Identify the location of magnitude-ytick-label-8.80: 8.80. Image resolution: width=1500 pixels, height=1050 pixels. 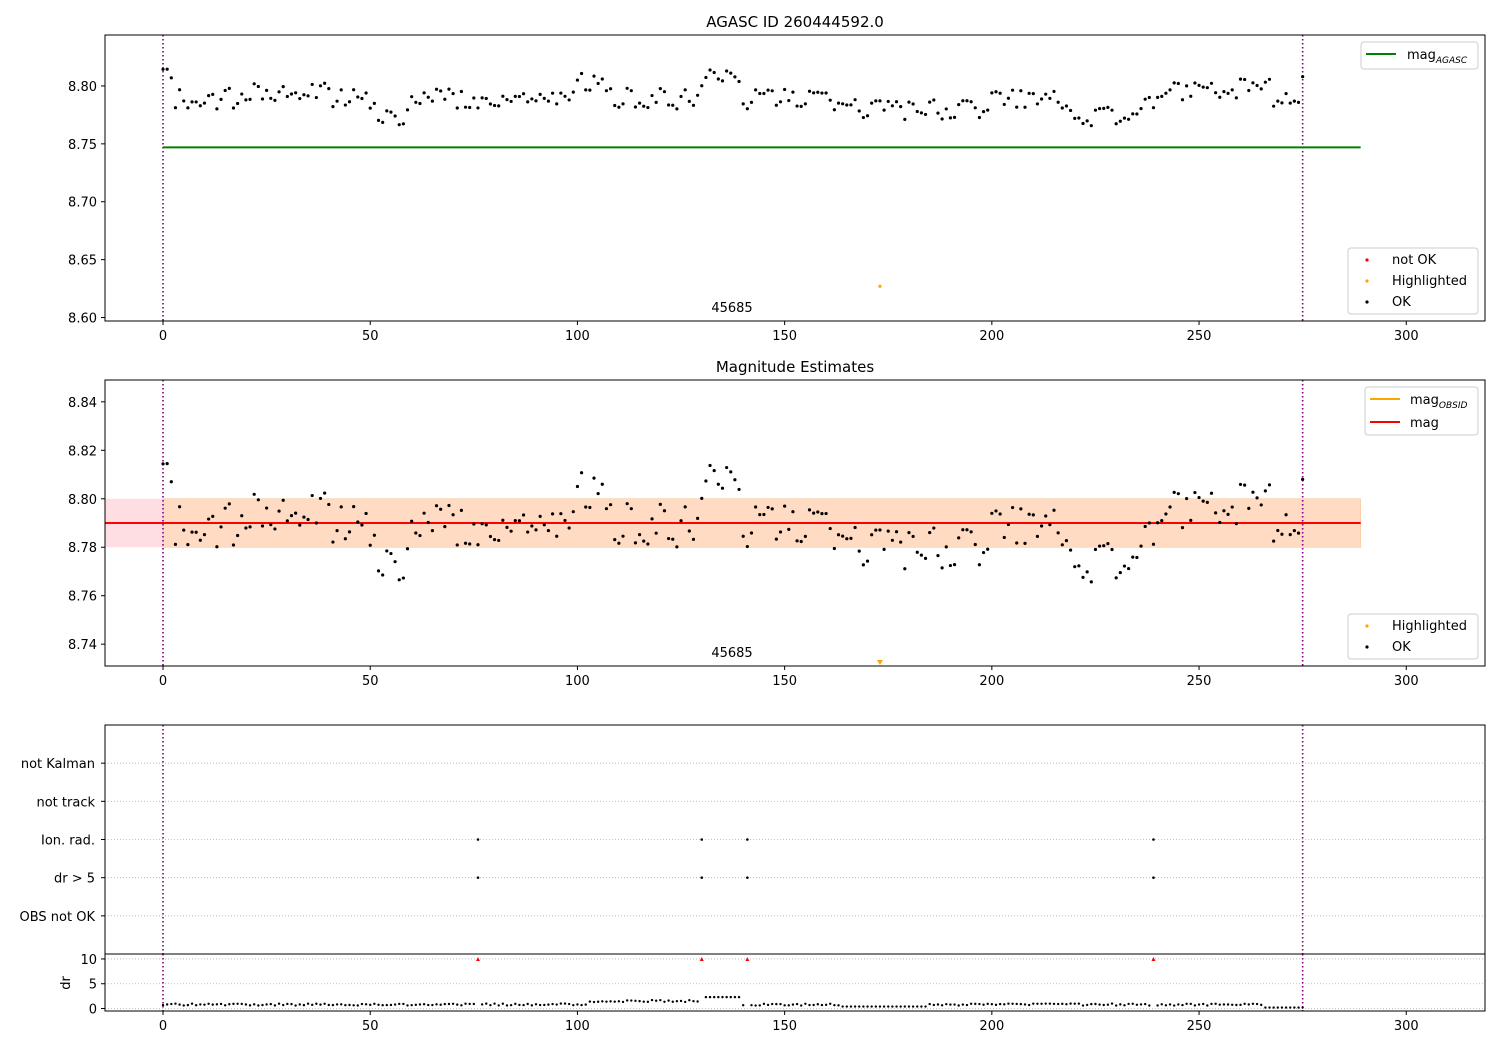
(82, 500).